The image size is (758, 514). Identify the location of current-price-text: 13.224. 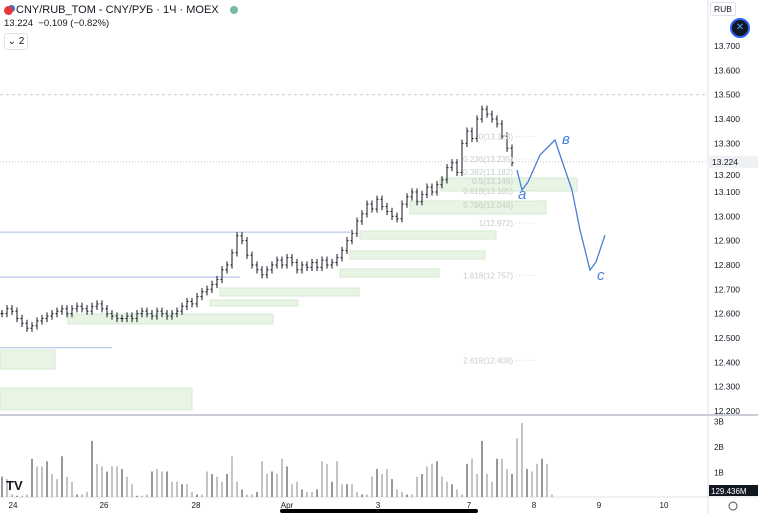
(725, 162).